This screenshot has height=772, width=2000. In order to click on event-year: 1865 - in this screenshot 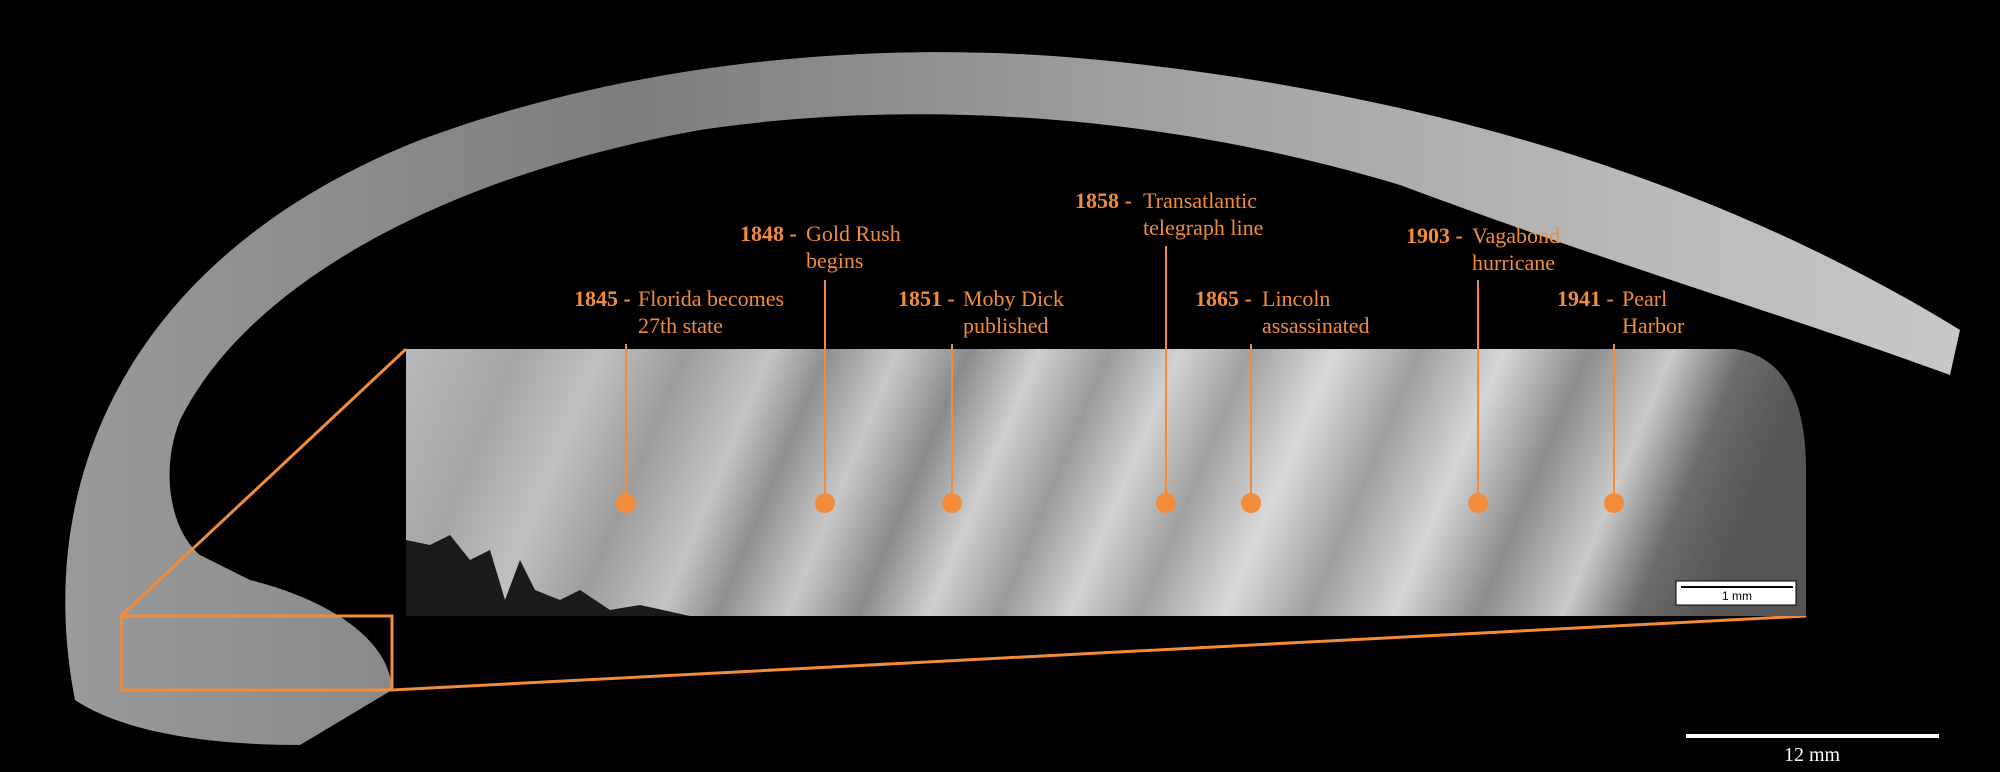, I will do `click(1223, 298)`.